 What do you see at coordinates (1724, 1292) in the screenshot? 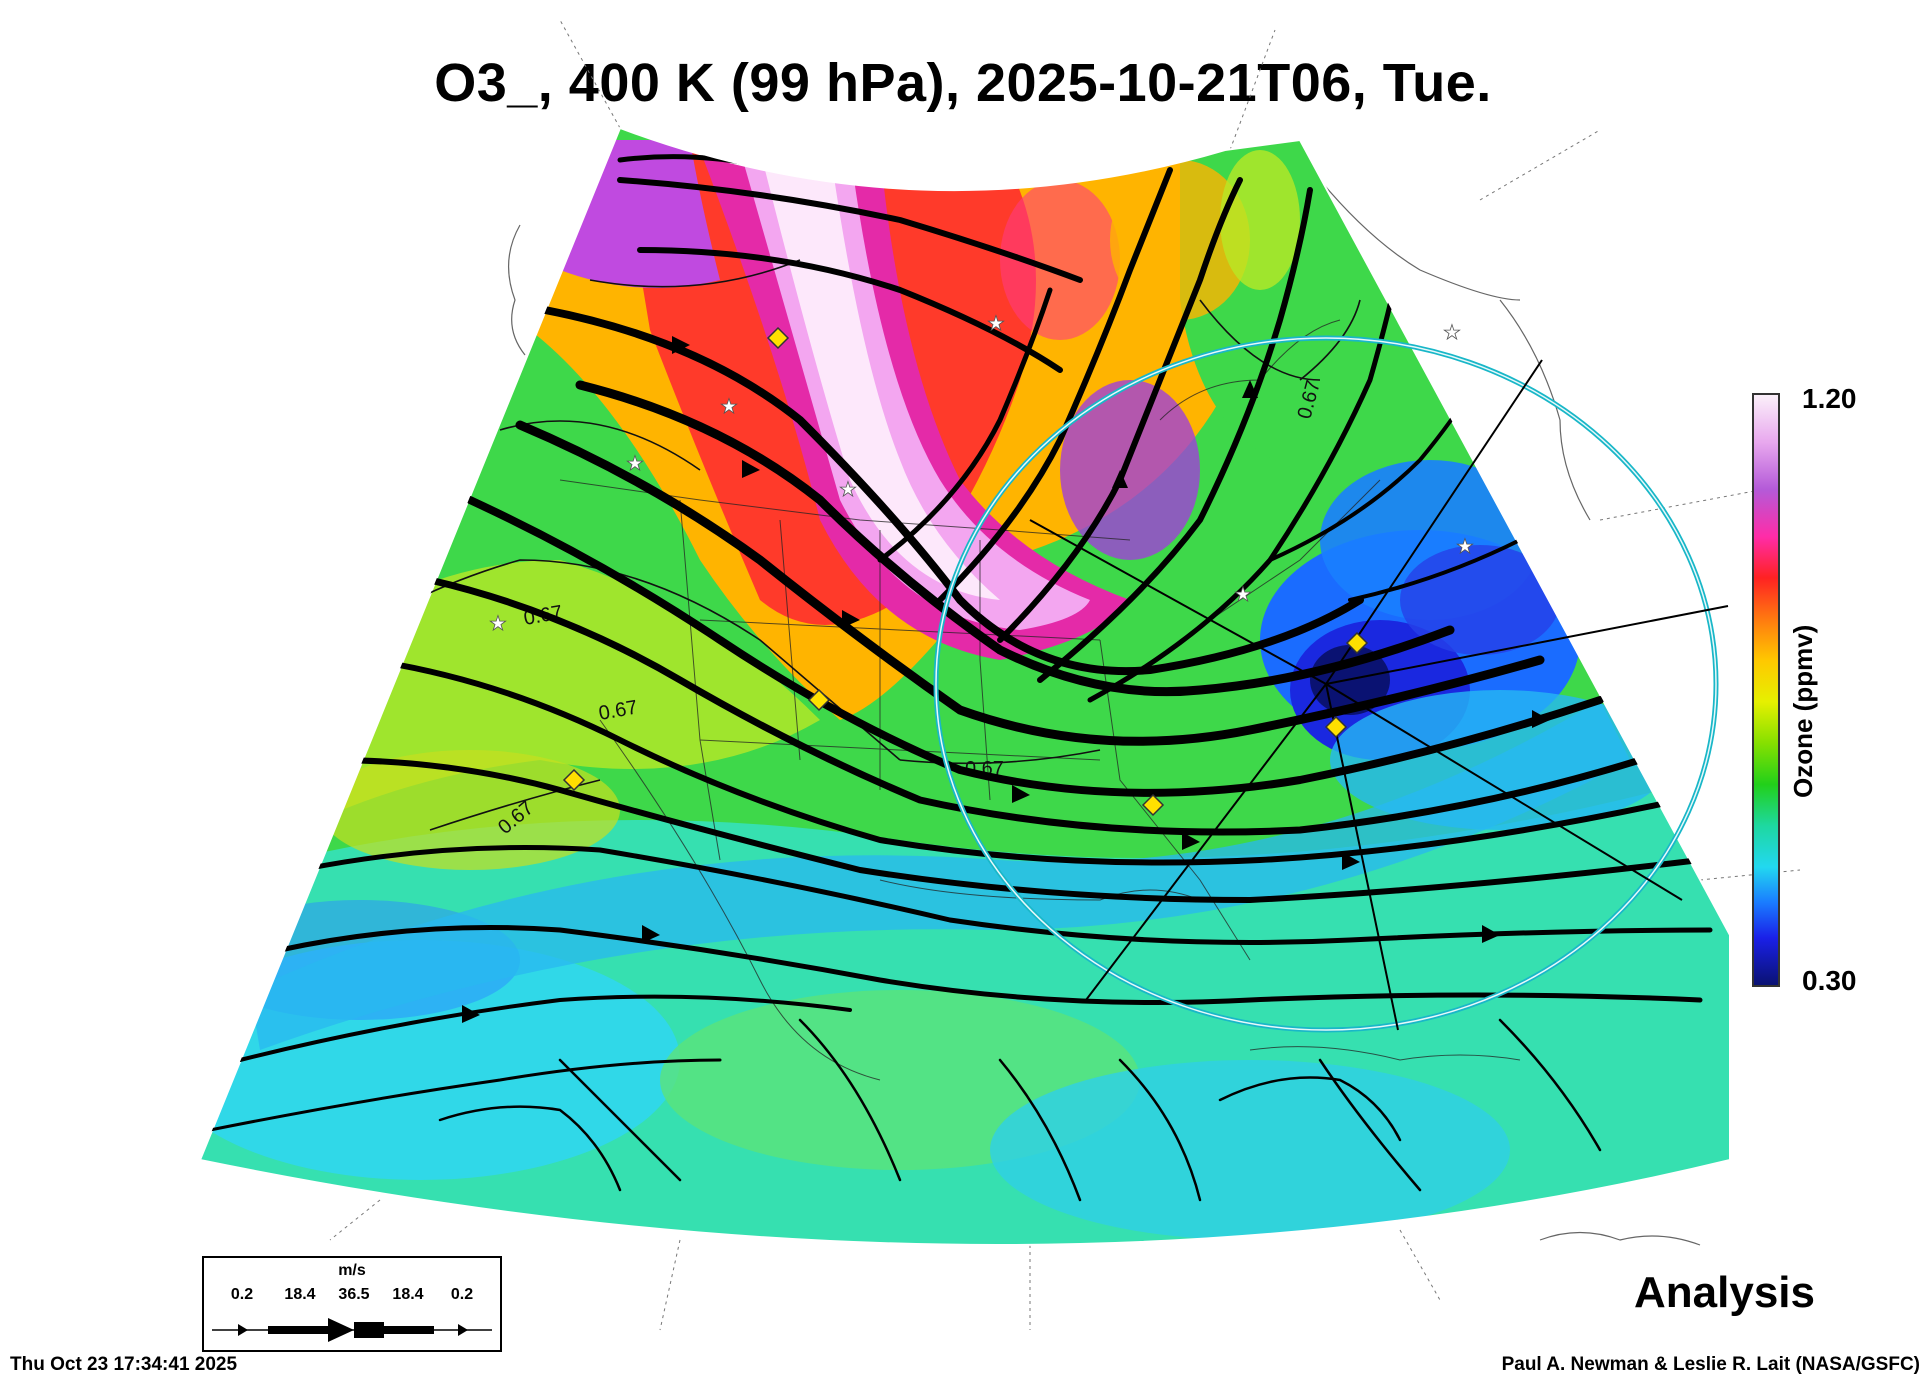
I see `analysis-label: Analysis` at bounding box center [1724, 1292].